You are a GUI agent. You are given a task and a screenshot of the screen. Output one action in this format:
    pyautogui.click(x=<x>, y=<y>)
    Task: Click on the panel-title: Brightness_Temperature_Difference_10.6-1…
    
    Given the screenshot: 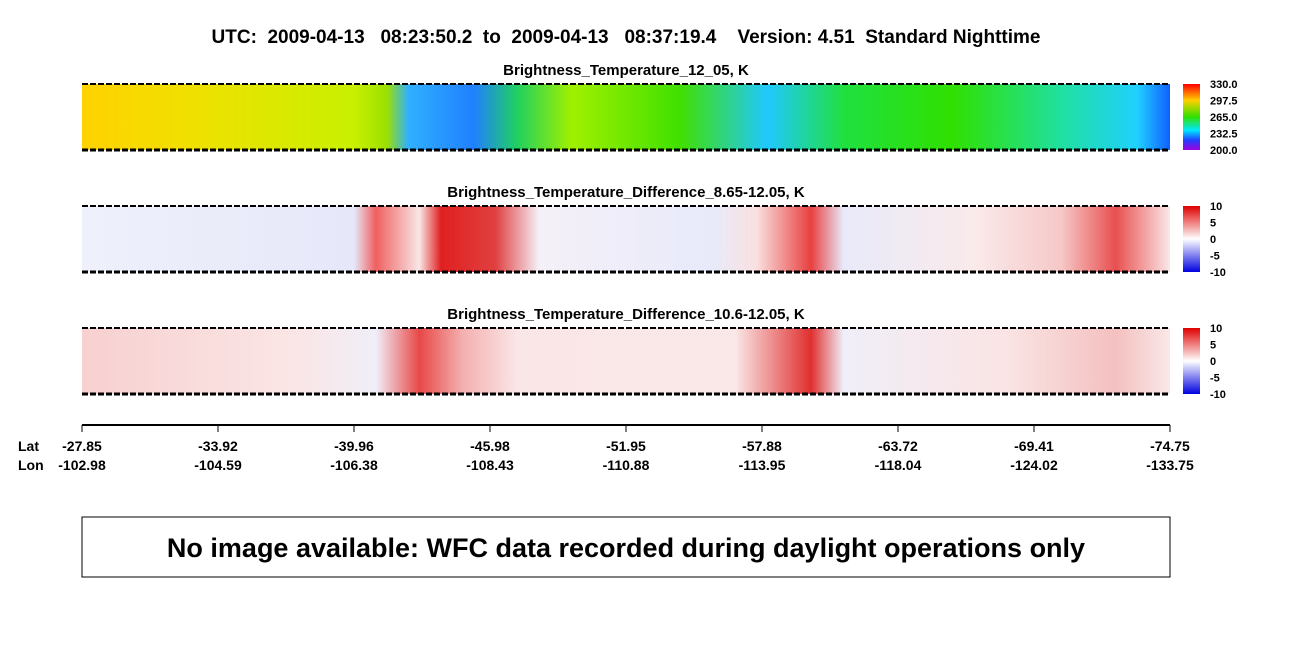 What is the action you would take?
    pyautogui.click(x=626, y=314)
    